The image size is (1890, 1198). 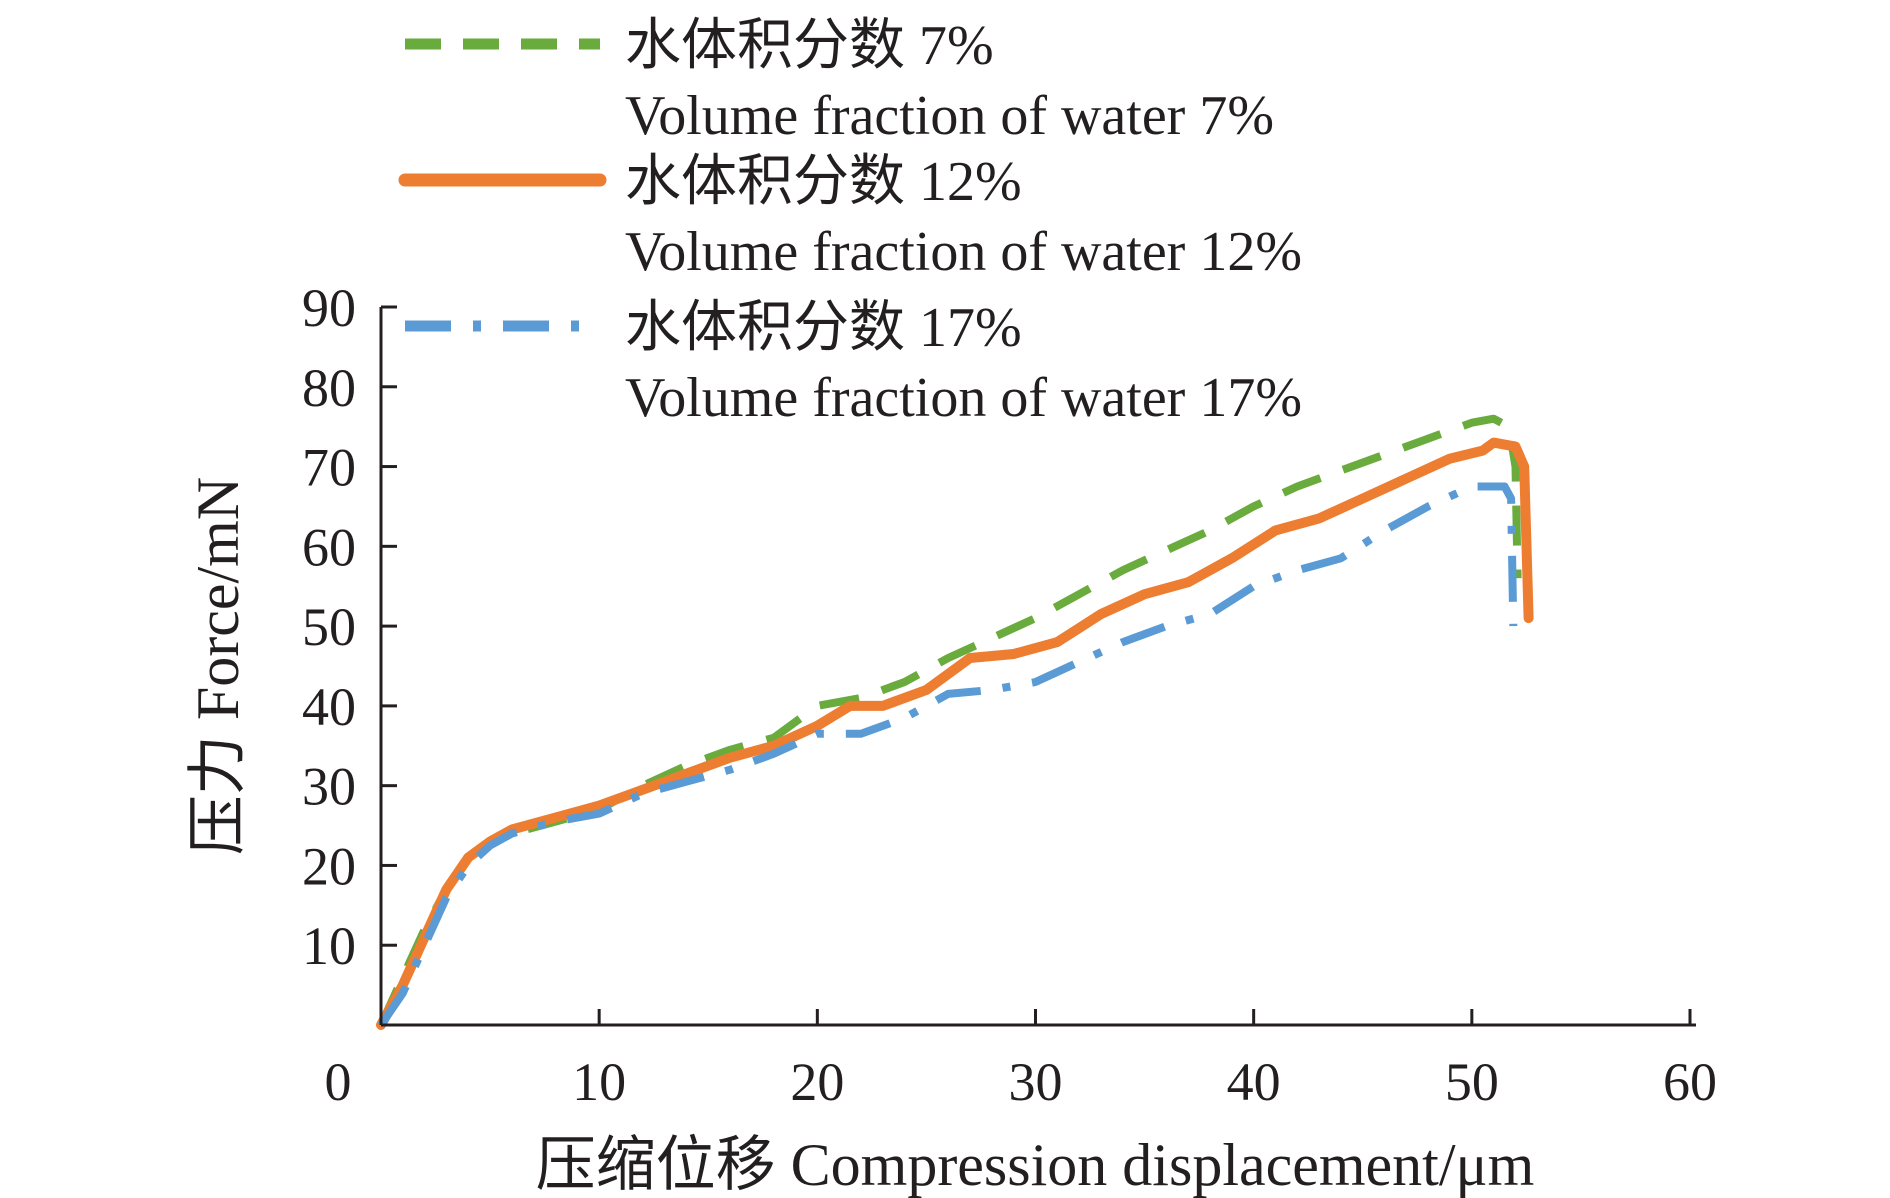 What do you see at coordinates (1035, 1165) in the screenshot?
I see `x-axis-title: 压缩位移 Compression displacement/μm` at bounding box center [1035, 1165].